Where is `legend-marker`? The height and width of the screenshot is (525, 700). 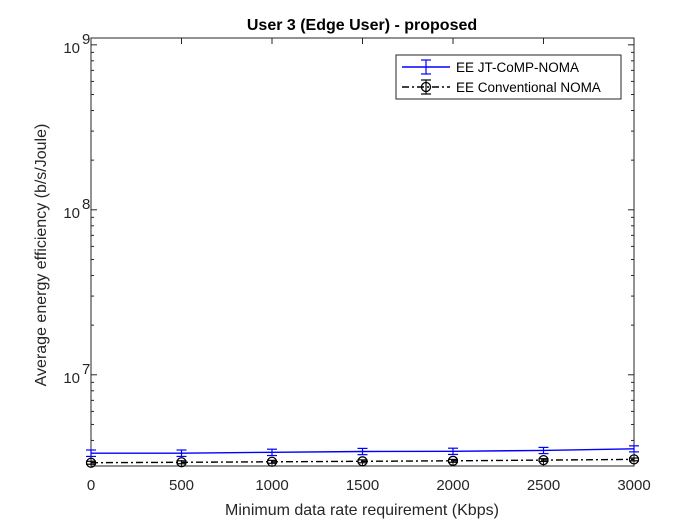
legend-marker is located at coordinates (426, 87).